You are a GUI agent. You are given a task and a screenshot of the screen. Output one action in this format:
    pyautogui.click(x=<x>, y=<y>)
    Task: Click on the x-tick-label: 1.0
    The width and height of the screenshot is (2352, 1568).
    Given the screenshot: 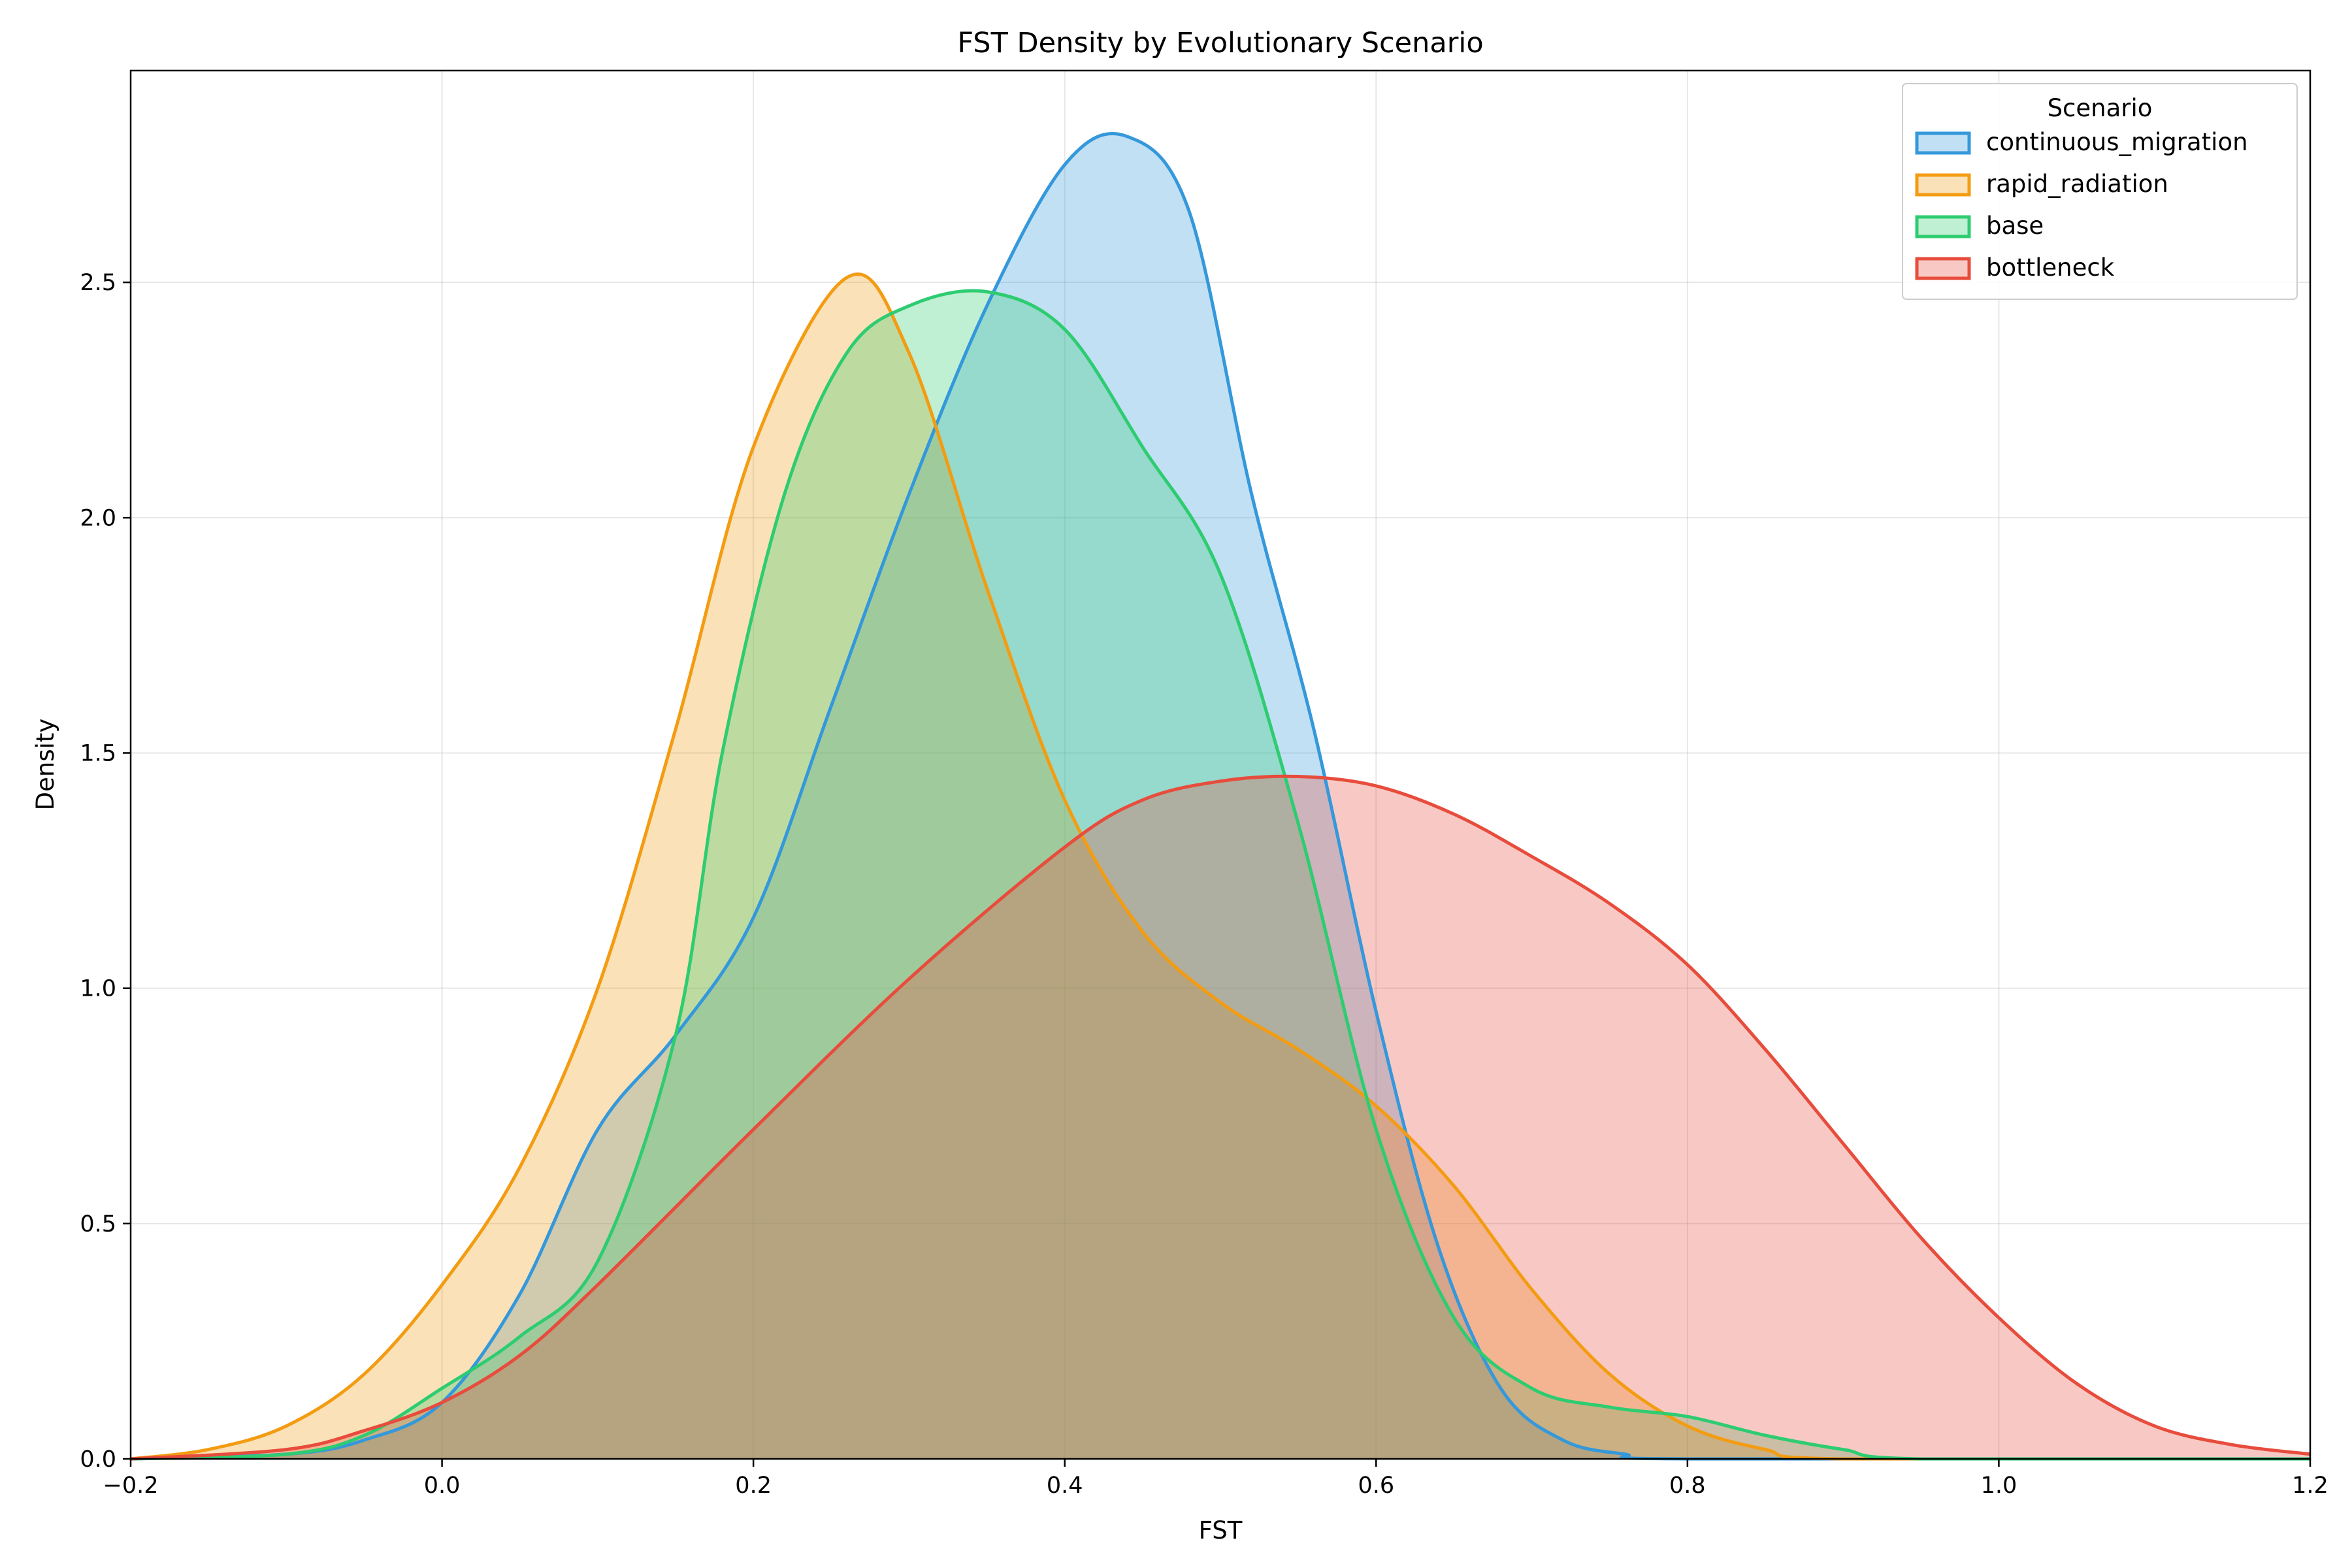 What is the action you would take?
    pyautogui.click(x=1999, y=1486)
    